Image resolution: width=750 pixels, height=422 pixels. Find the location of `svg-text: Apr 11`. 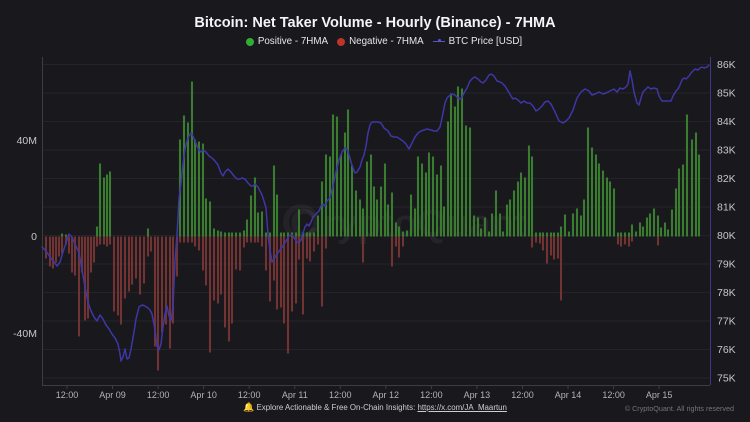

svg-text: Apr 11 is located at coordinates (295, 395).